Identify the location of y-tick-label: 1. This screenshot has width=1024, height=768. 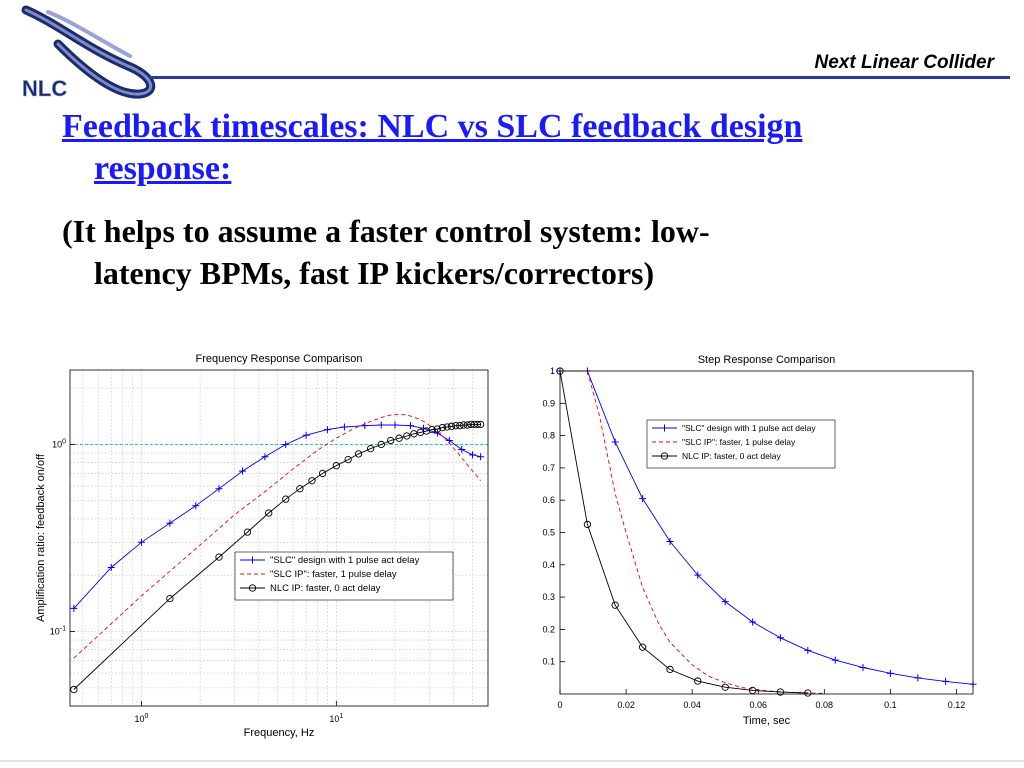
(552, 371).